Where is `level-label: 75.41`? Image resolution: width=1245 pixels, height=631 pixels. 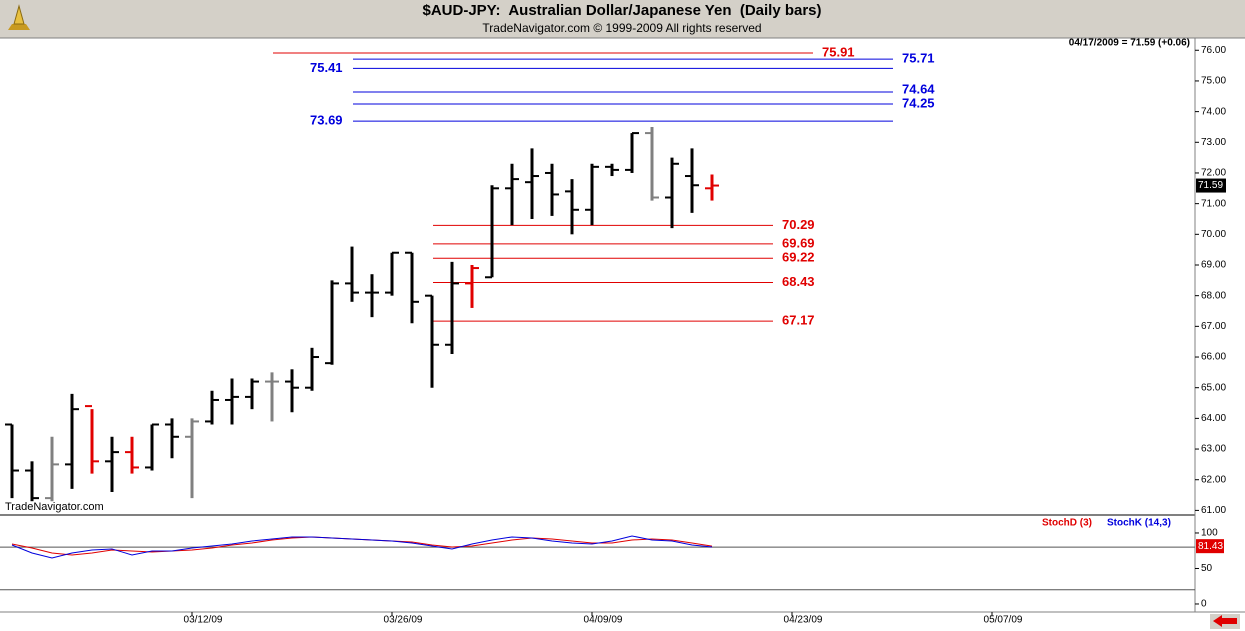
level-label: 75.41 is located at coordinates (326, 67).